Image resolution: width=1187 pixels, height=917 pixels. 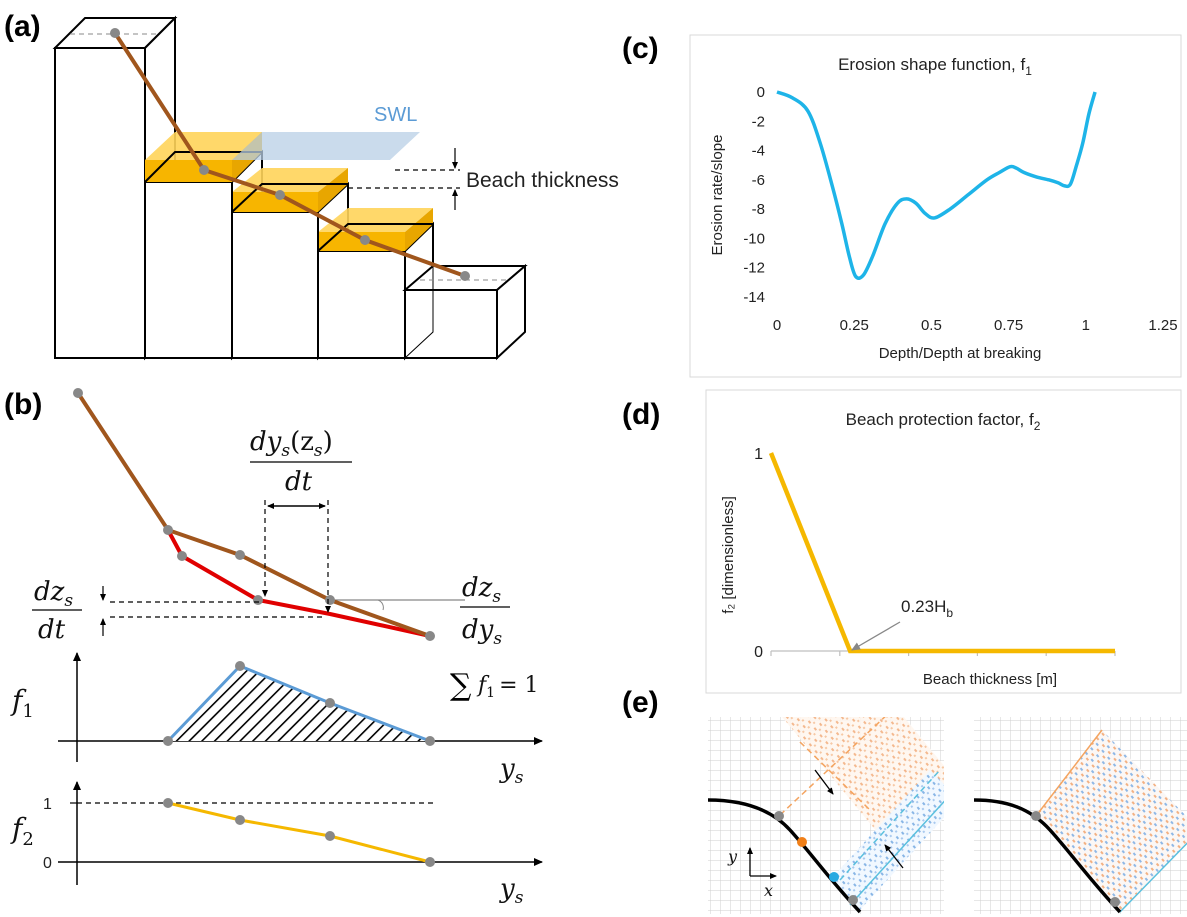 I want to click on chart-c-ytick: -6, so click(x=758, y=180).